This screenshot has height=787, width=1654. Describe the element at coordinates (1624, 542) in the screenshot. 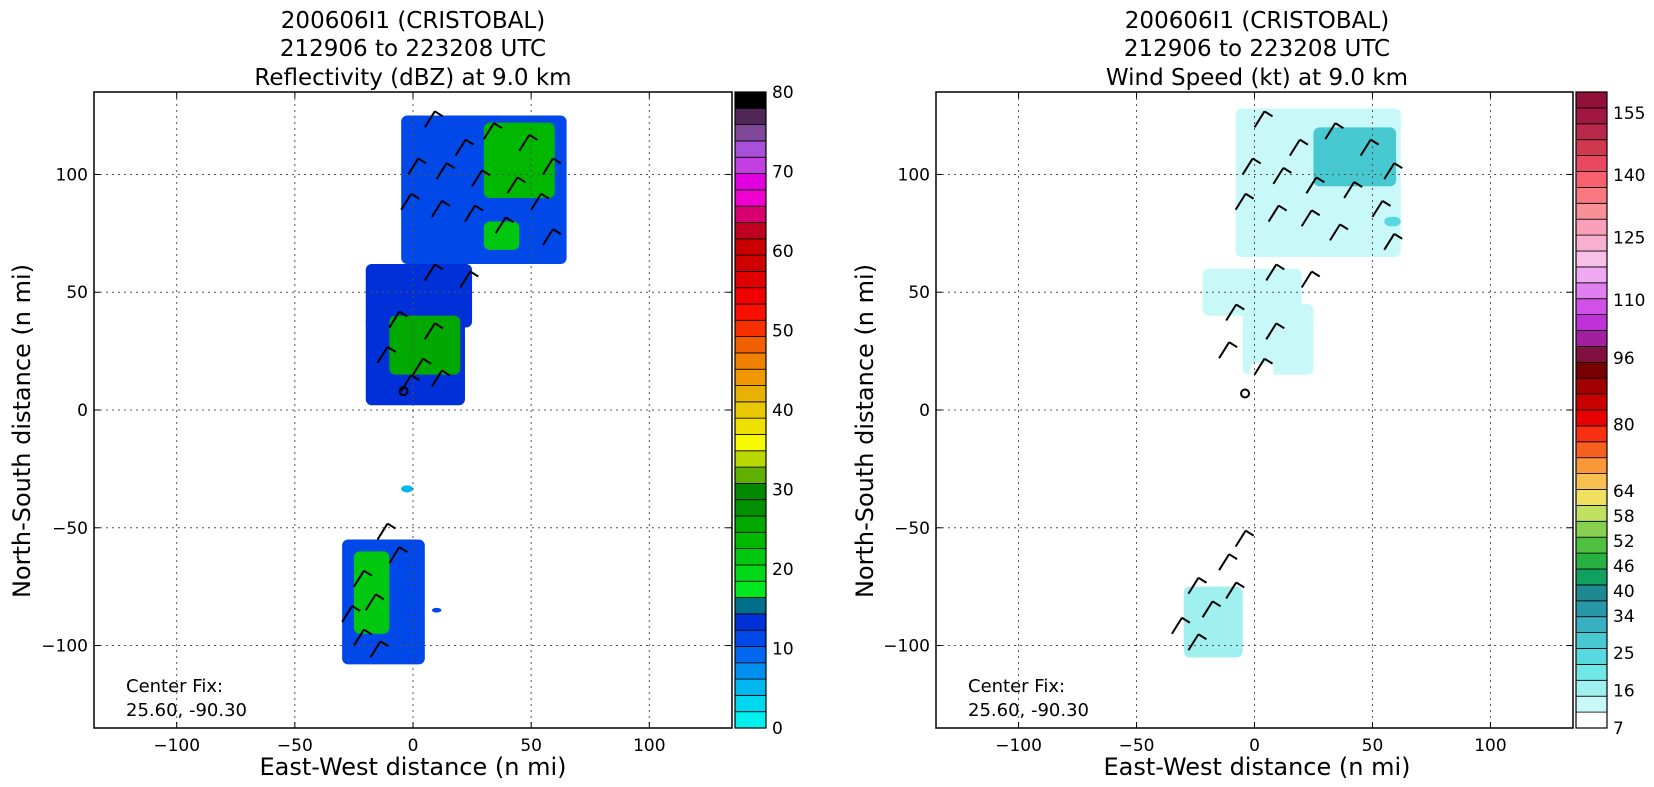

I see `colorbar-tick-label: 52` at that location.